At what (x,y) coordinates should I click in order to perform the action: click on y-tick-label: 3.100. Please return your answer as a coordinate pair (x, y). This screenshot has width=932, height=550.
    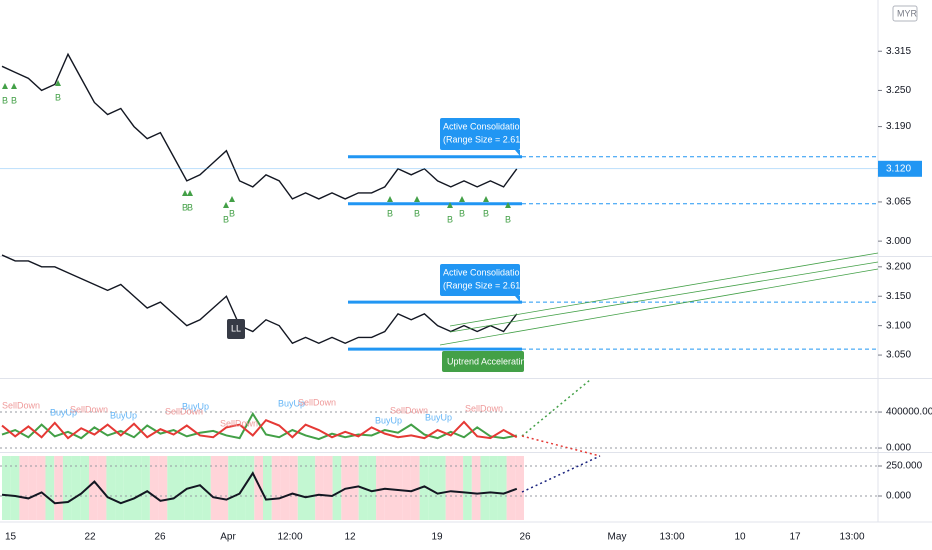
    Looking at the image, I should click on (898, 325).